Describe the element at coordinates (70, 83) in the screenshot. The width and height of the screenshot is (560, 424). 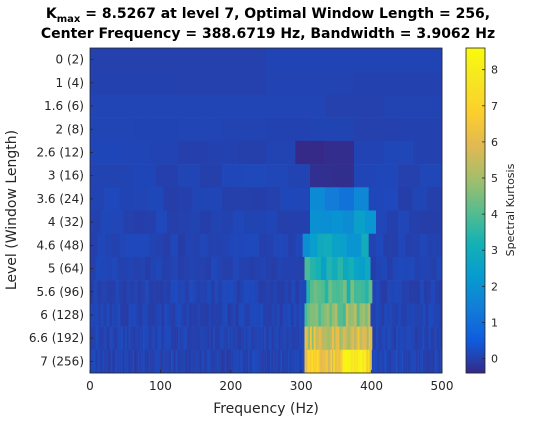
I see `y-tick-label: 1 (4)` at that location.